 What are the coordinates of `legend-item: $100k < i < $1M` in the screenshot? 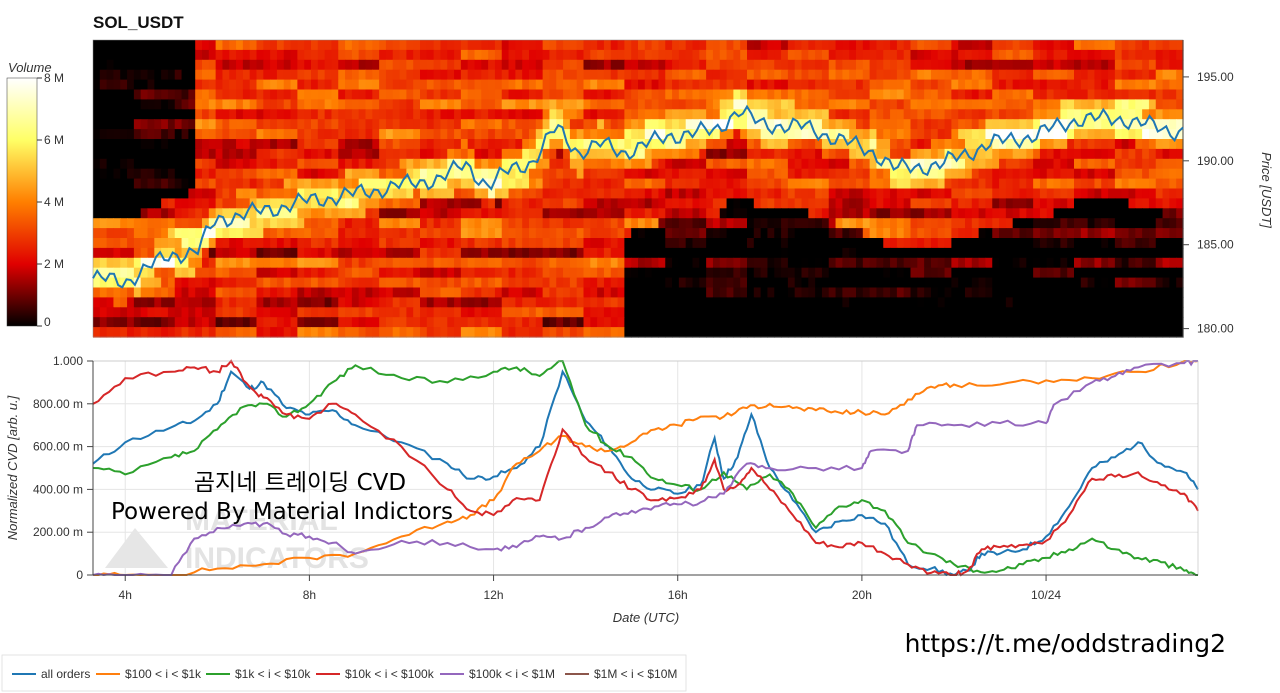 It's located at (512, 674).